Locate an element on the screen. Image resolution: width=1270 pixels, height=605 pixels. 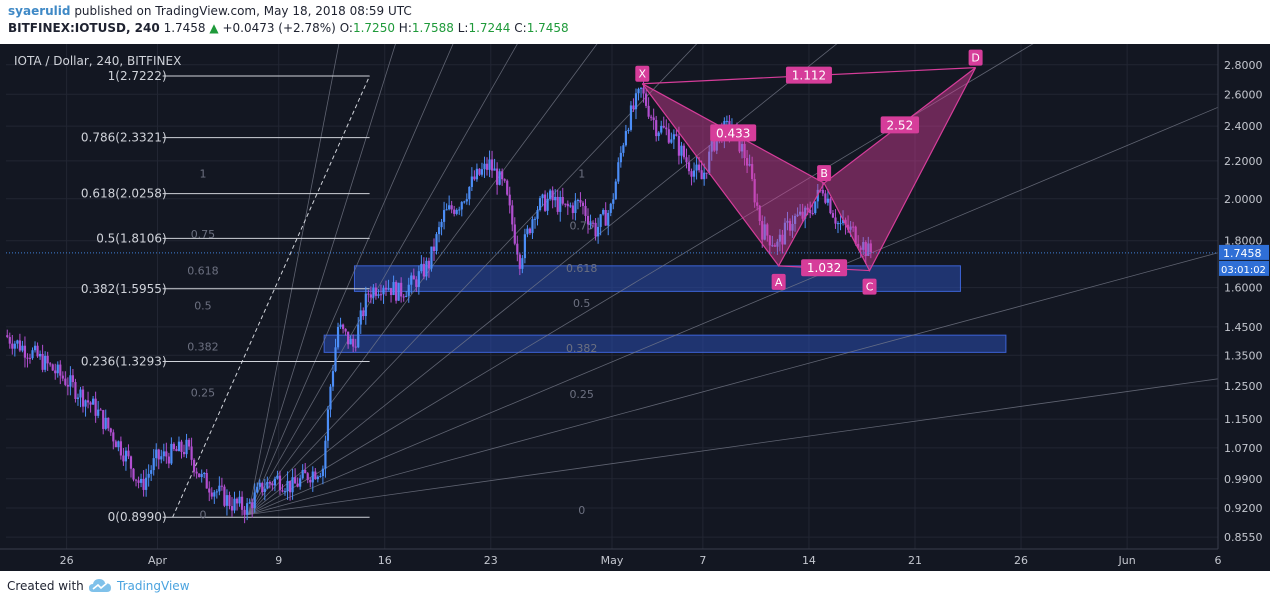
price-tick-label: 0.9900 is located at coordinates (1243, 479).